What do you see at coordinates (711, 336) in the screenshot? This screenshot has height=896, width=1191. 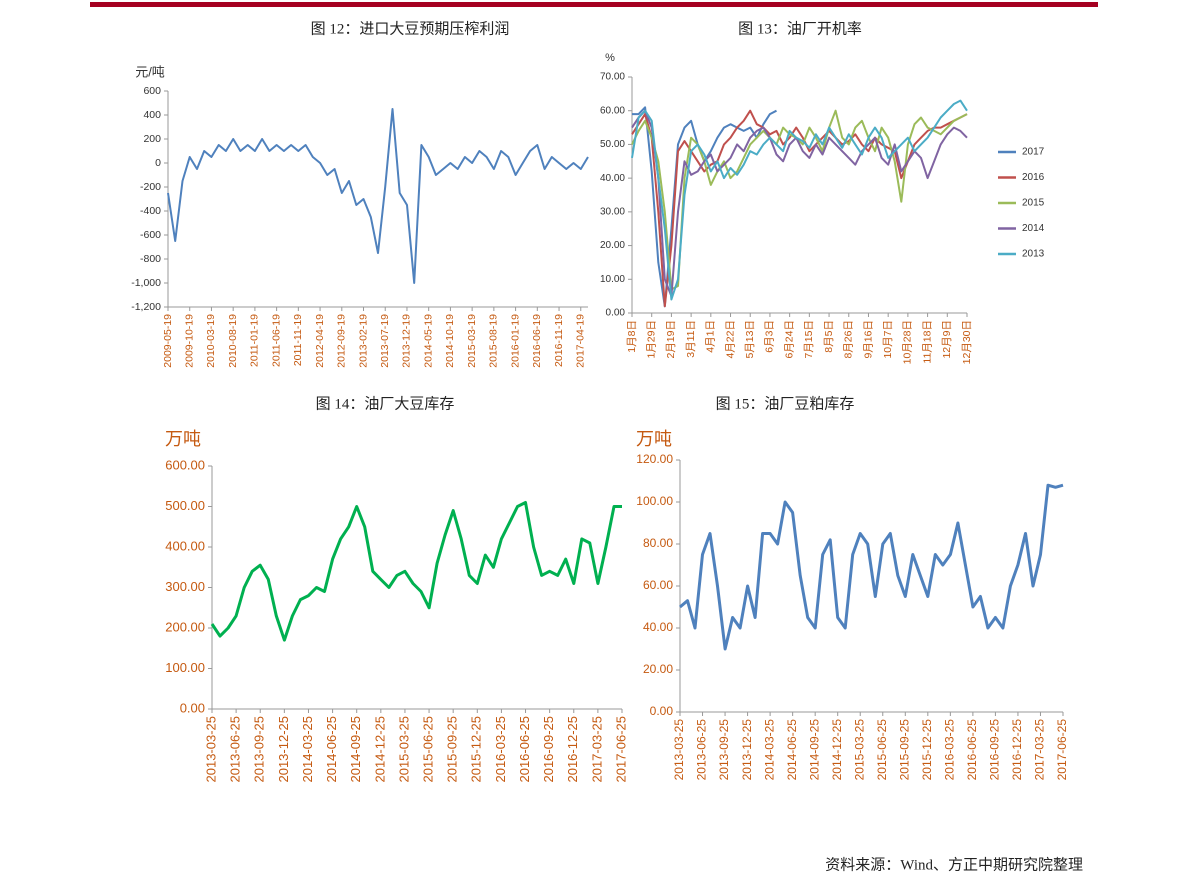 I see `x-tick-label: 4月1日` at bounding box center [711, 336].